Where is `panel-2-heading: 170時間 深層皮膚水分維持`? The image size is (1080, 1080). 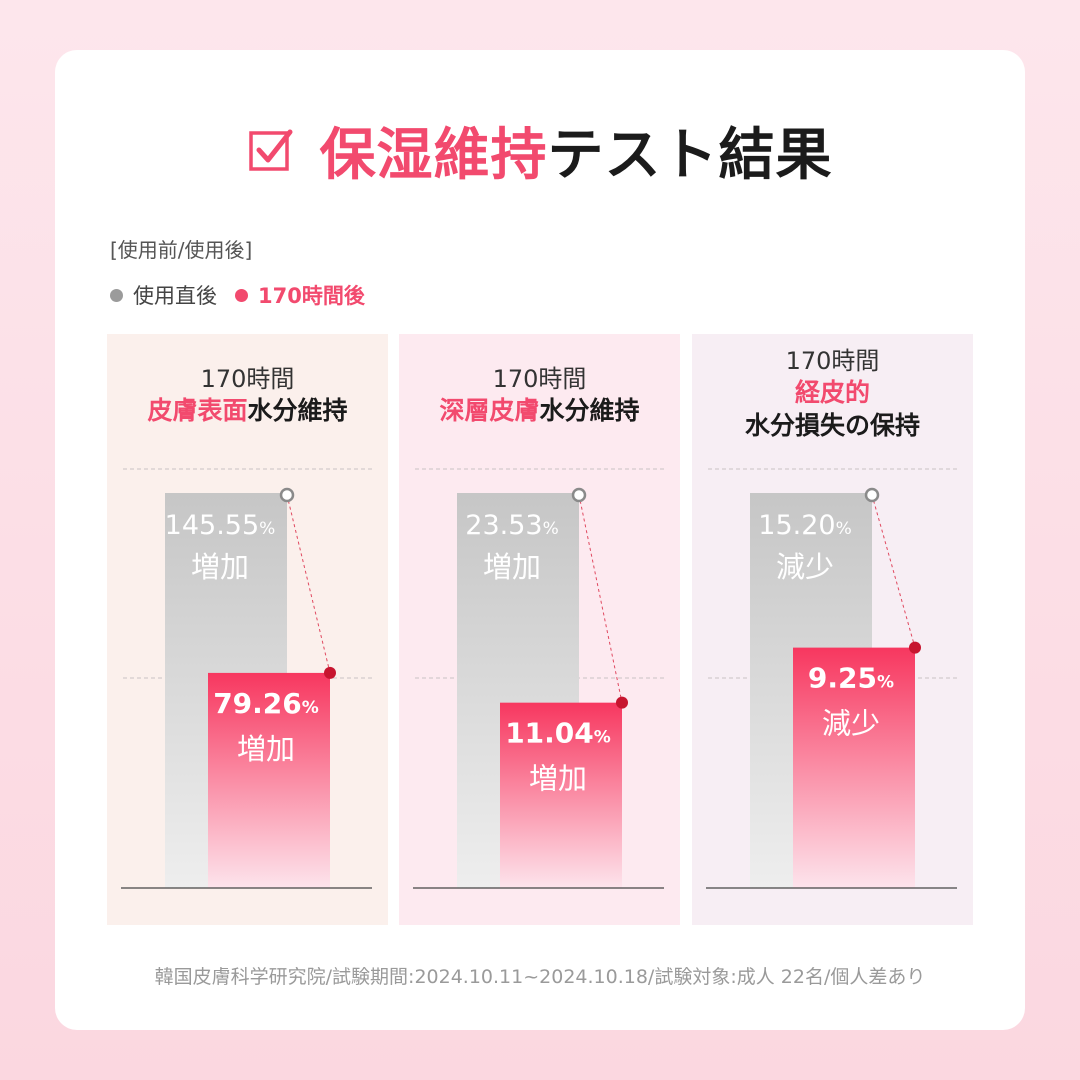
panel-2-heading: 170時間 深層皮膚水分維持 is located at coordinates (539, 396).